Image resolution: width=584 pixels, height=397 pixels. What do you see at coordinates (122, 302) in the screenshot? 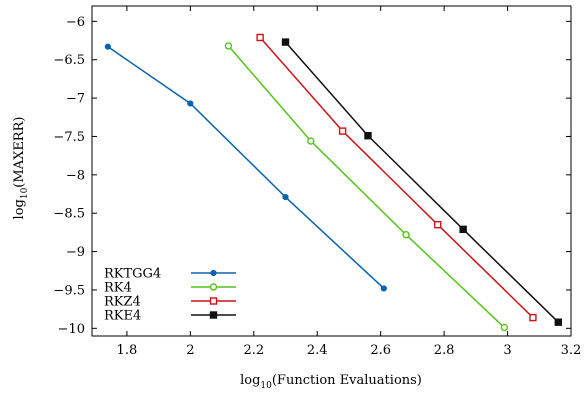
I see `legend-label-rkz4: RKZ4` at bounding box center [122, 302].